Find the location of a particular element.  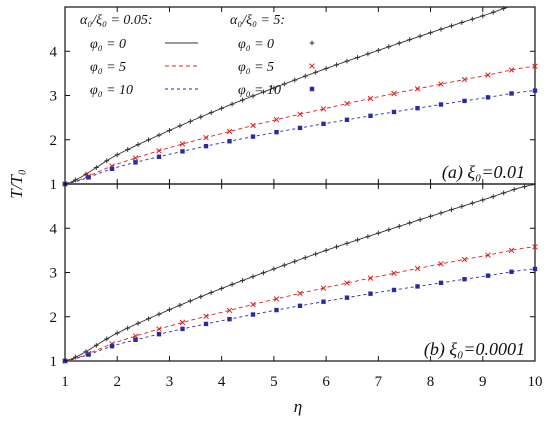

x-tick-label: 2 is located at coordinates (117, 382).